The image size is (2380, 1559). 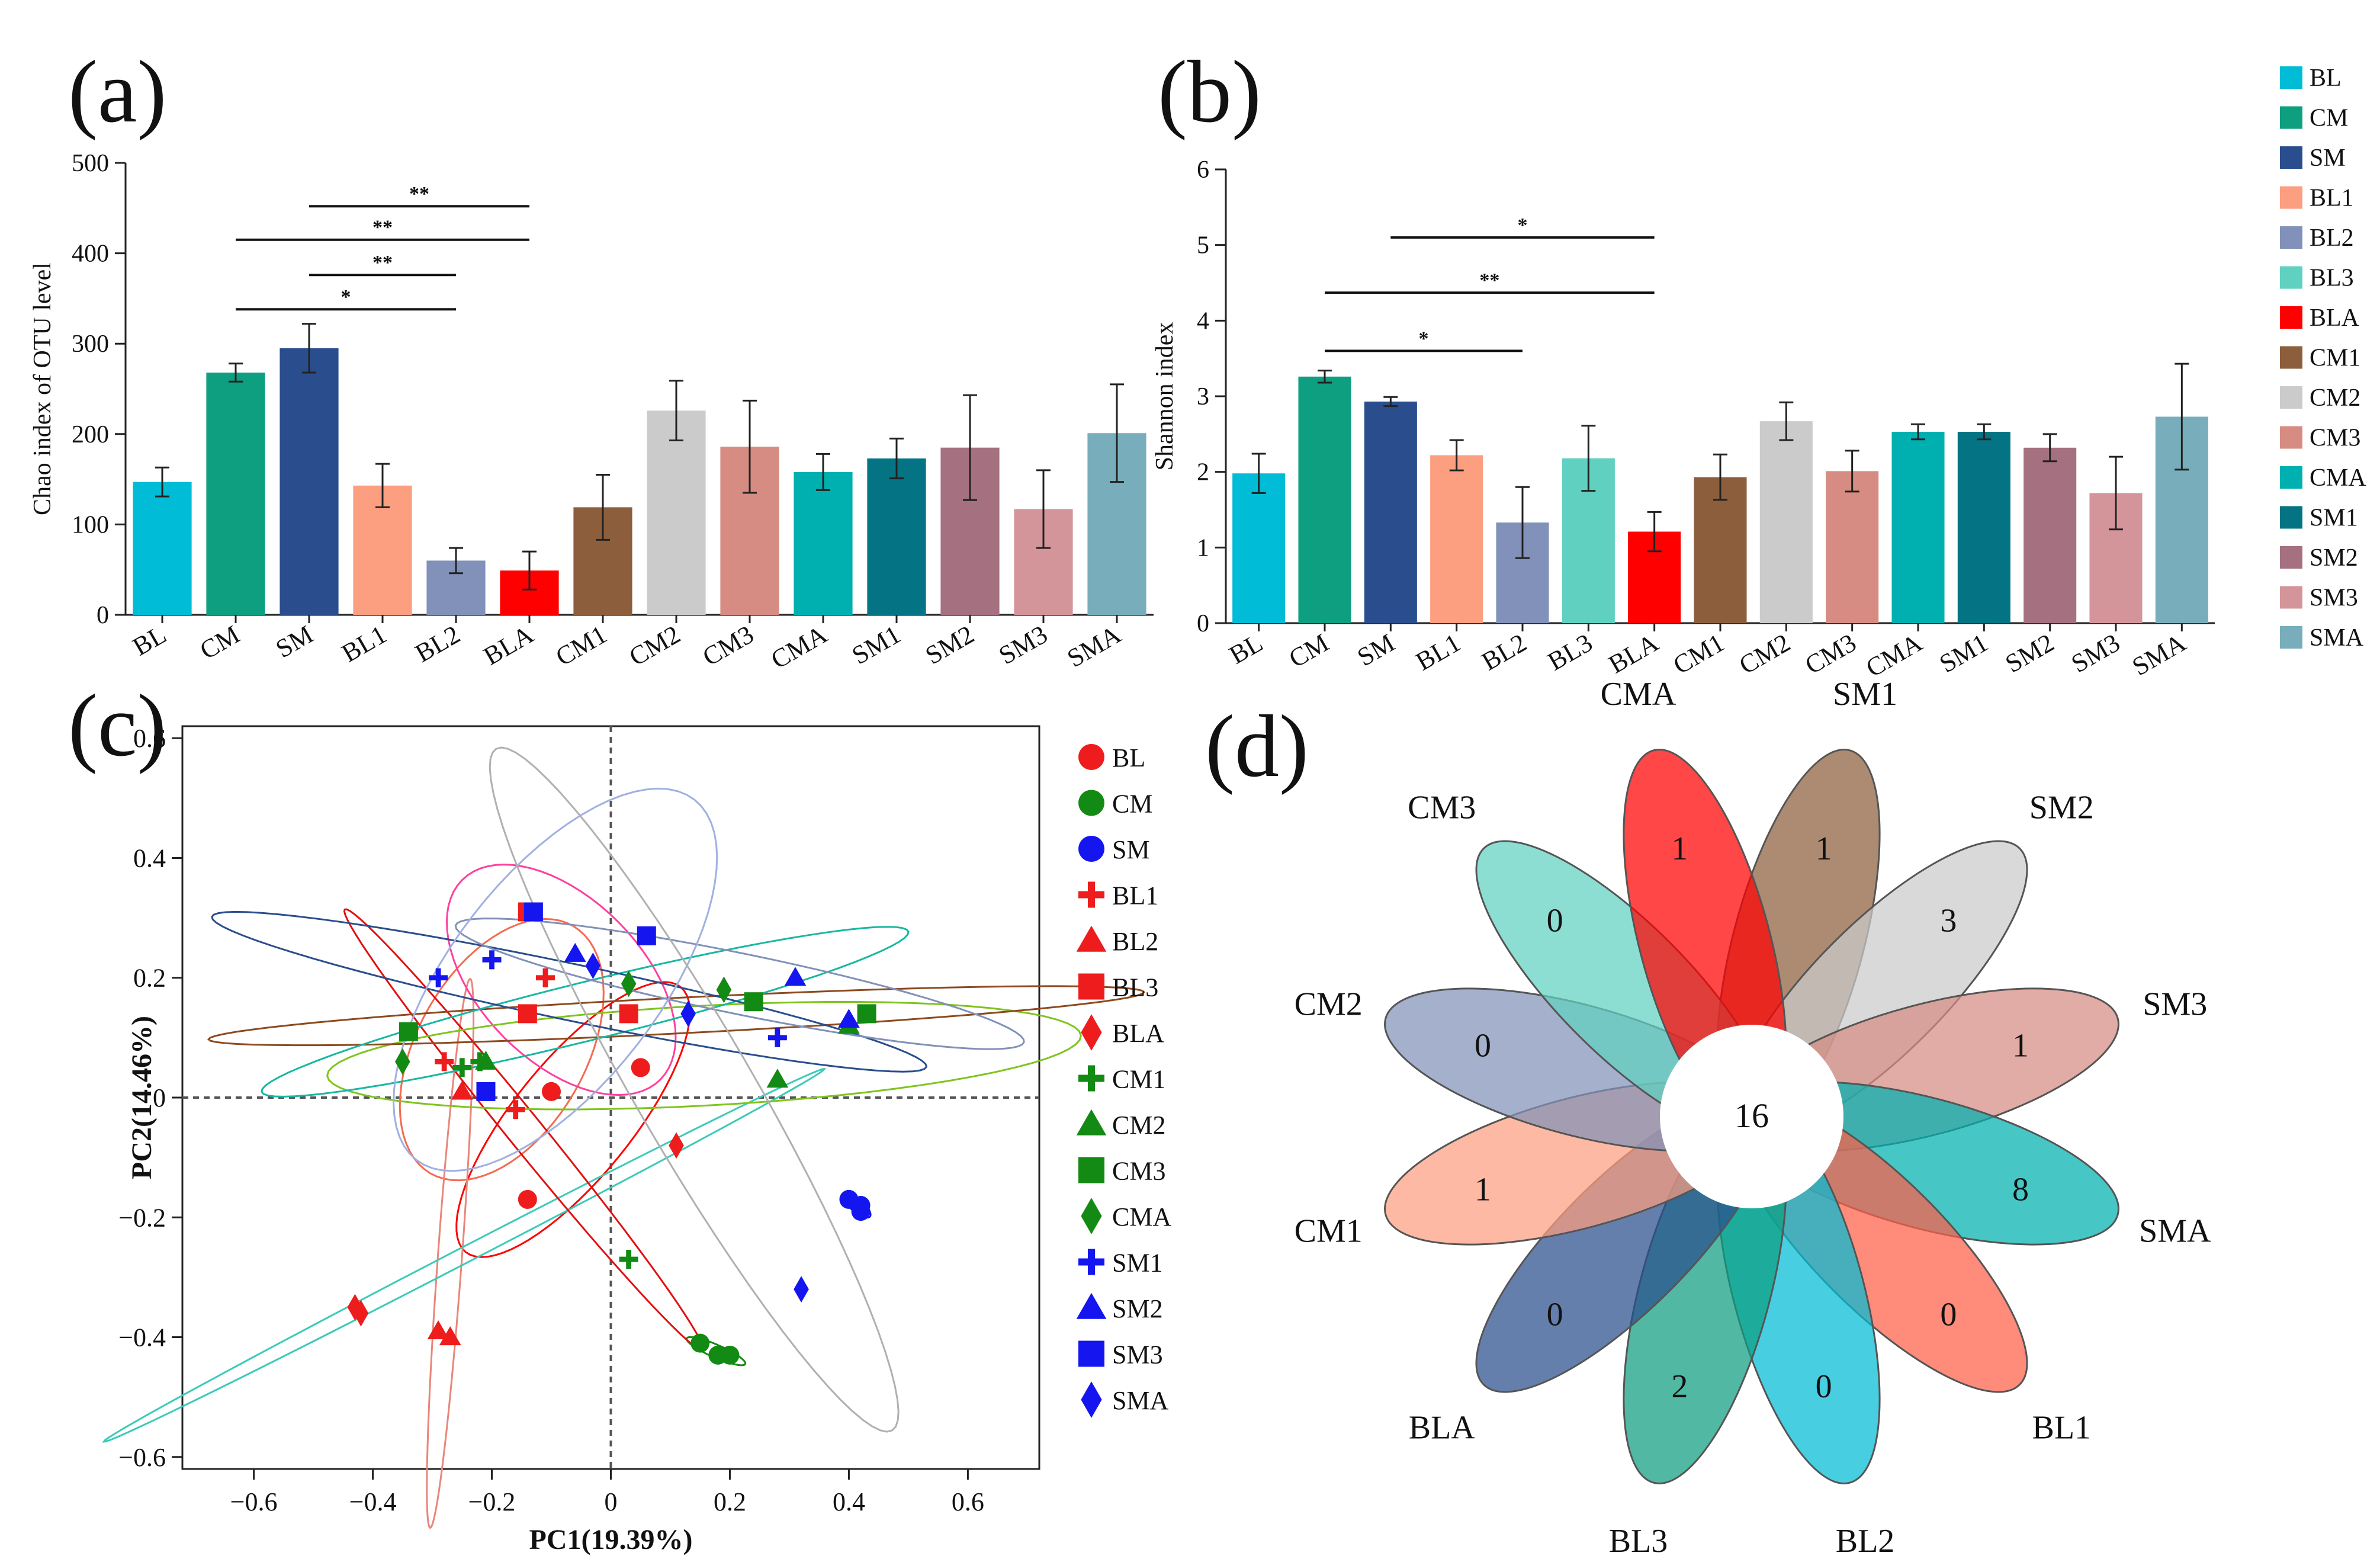 What do you see at coordinates (1092, 1305) in the screenshot?
I see `legend-marker-SM2` at bounding box center [1092, 1305].